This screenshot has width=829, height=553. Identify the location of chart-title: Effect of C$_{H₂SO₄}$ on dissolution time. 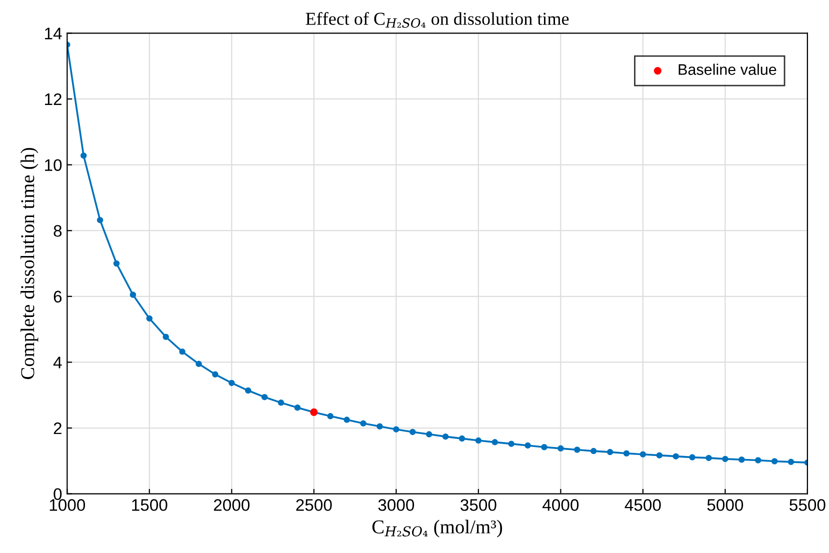
(437, 20).